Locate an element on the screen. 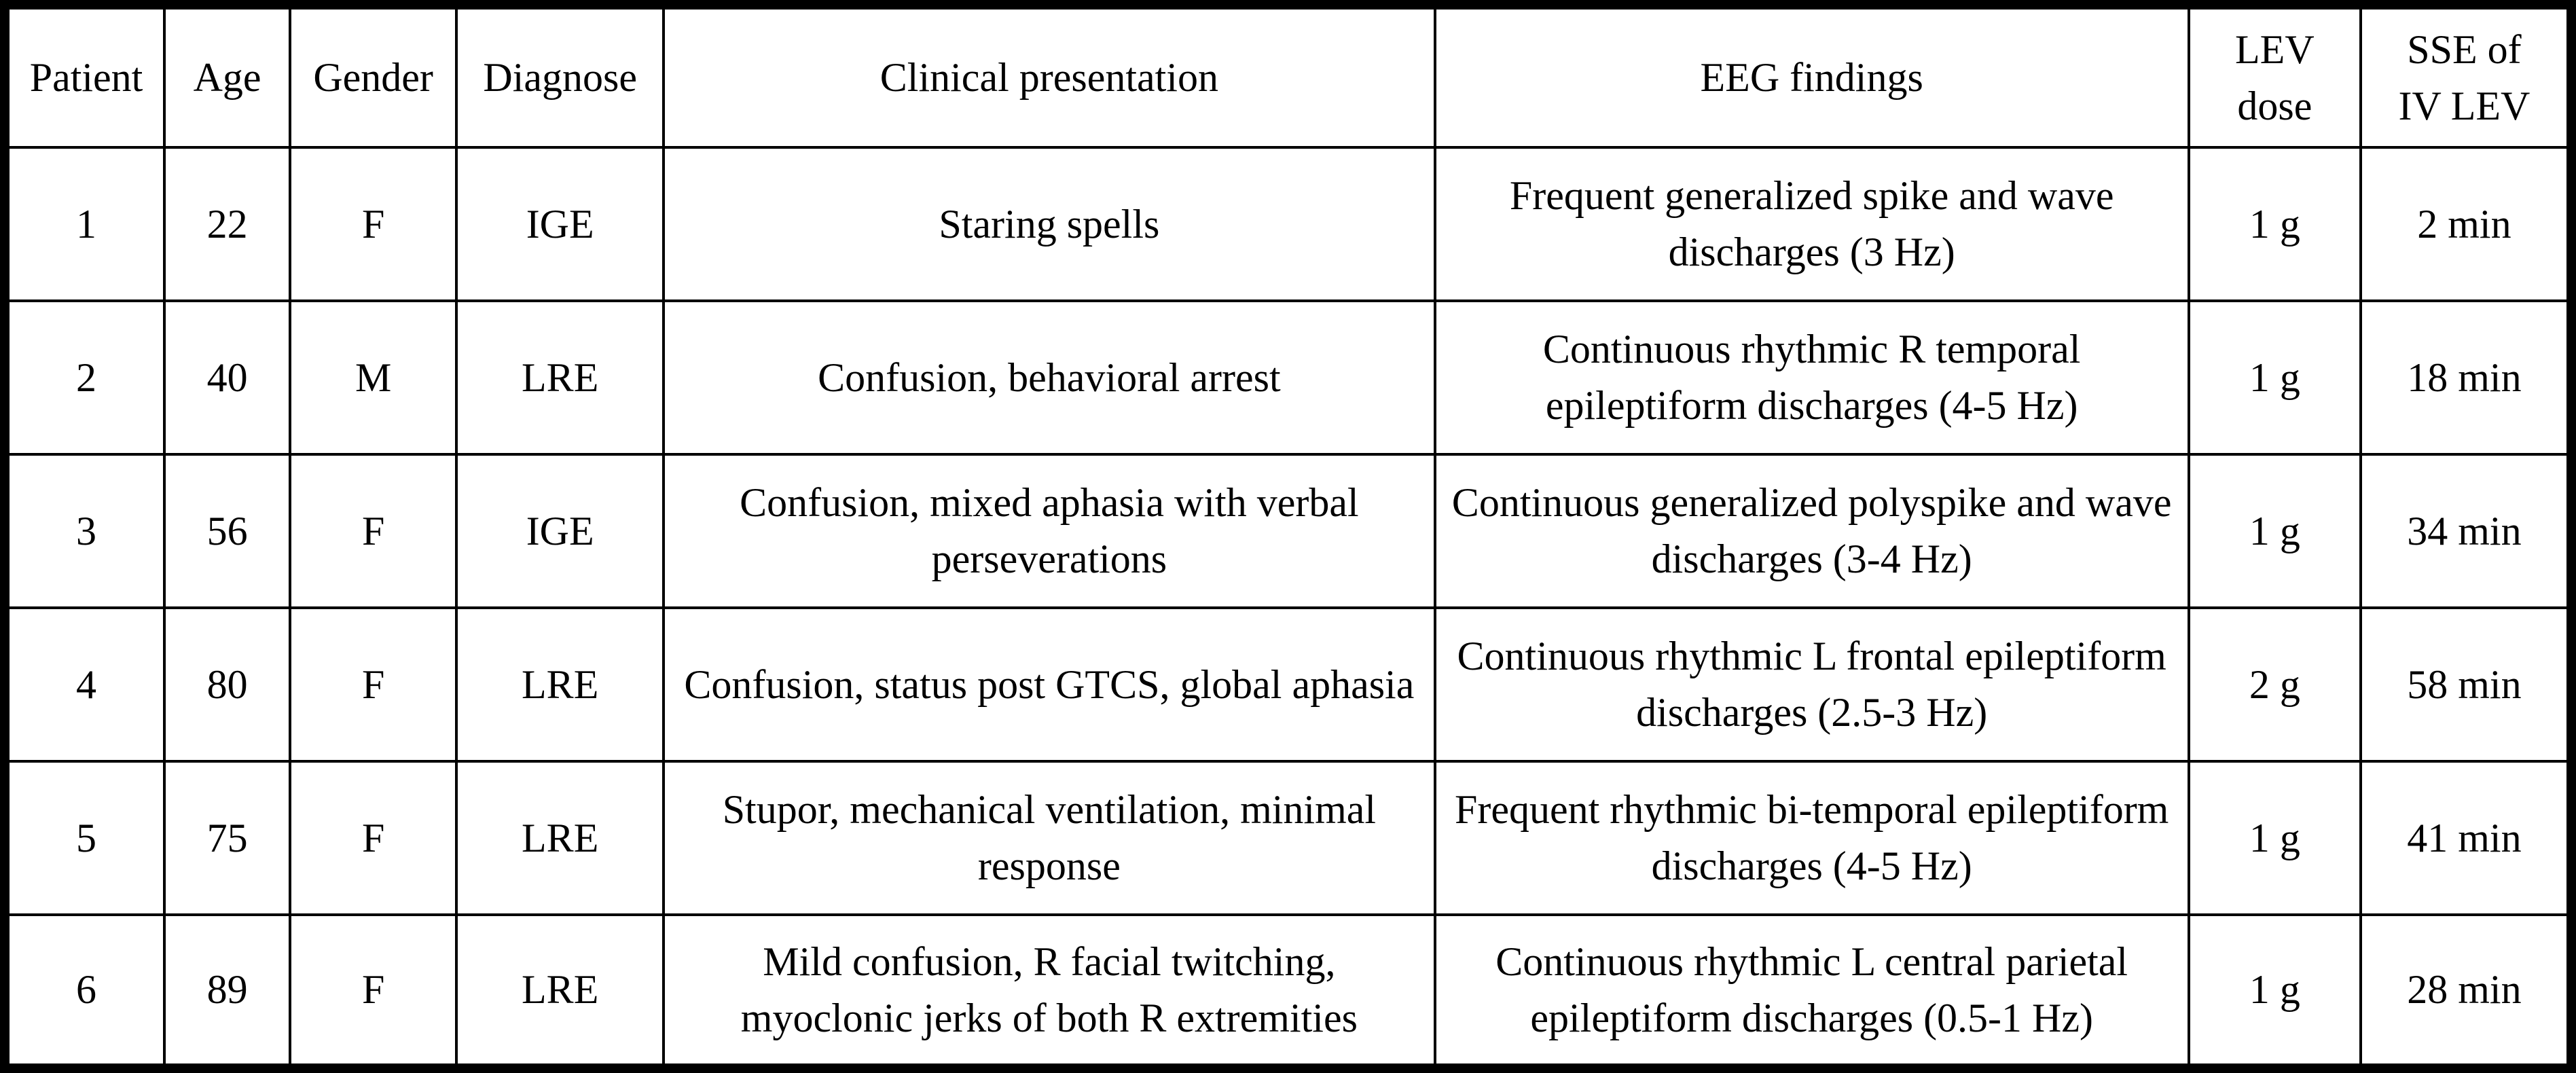 This screenshot has height=1073, width=2576. cell-age: 80 is located at coordinates (228, 684).